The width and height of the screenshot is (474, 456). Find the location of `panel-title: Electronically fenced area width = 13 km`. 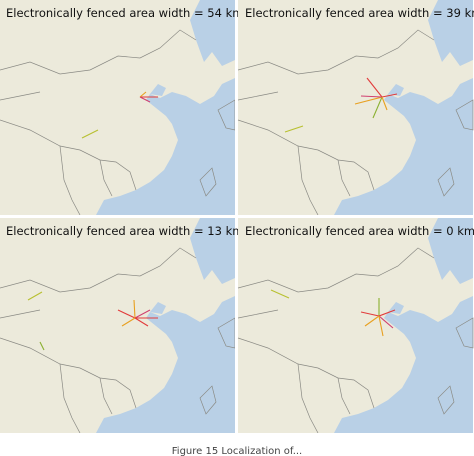

panel-title: Electronically fenced area width = 13 km is located at coordinates (124, 231).